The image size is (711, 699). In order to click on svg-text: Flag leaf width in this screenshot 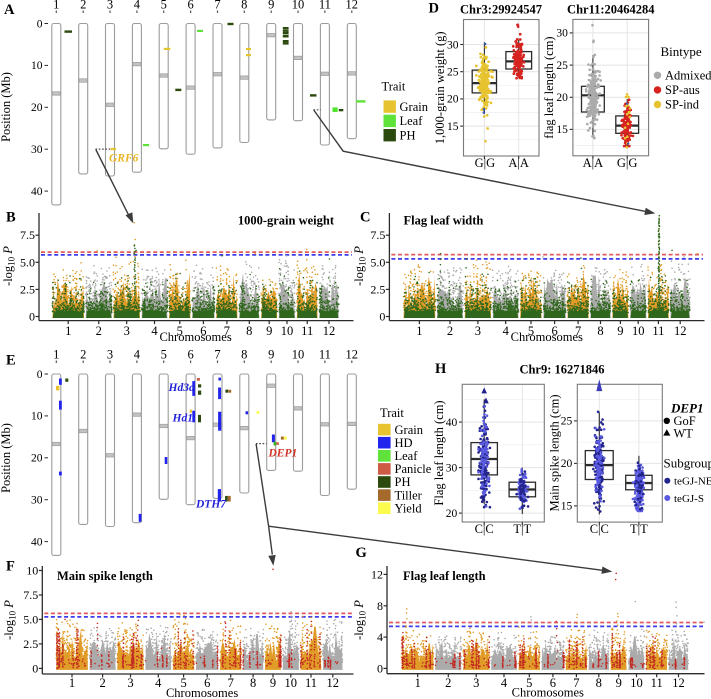, I will do `click(444, 221)`.